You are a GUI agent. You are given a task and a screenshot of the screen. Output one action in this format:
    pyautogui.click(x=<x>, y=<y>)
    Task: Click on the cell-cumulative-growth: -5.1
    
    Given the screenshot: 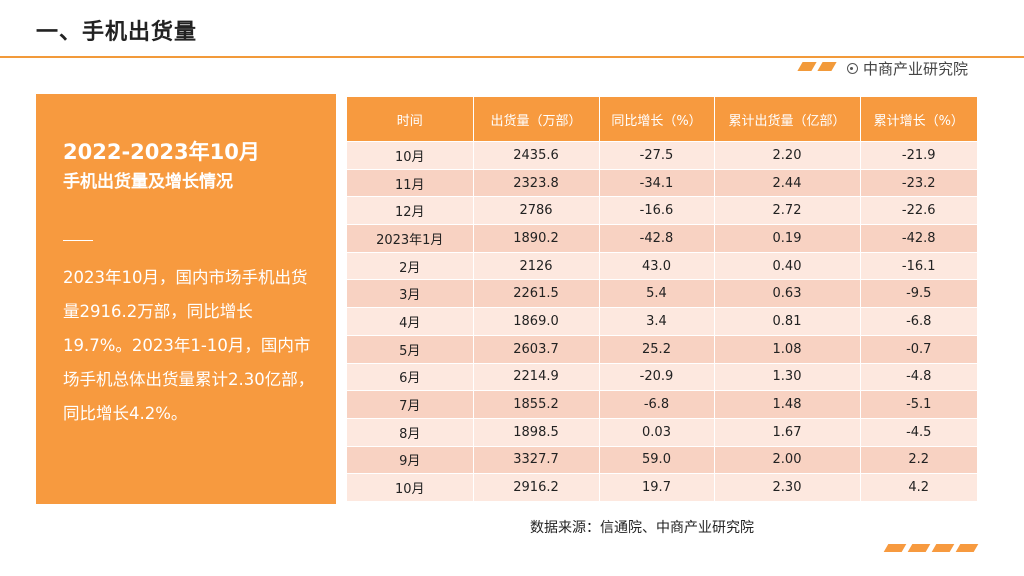 What is the action you would take?
    pyautogui.click(x=918, y=404)
    